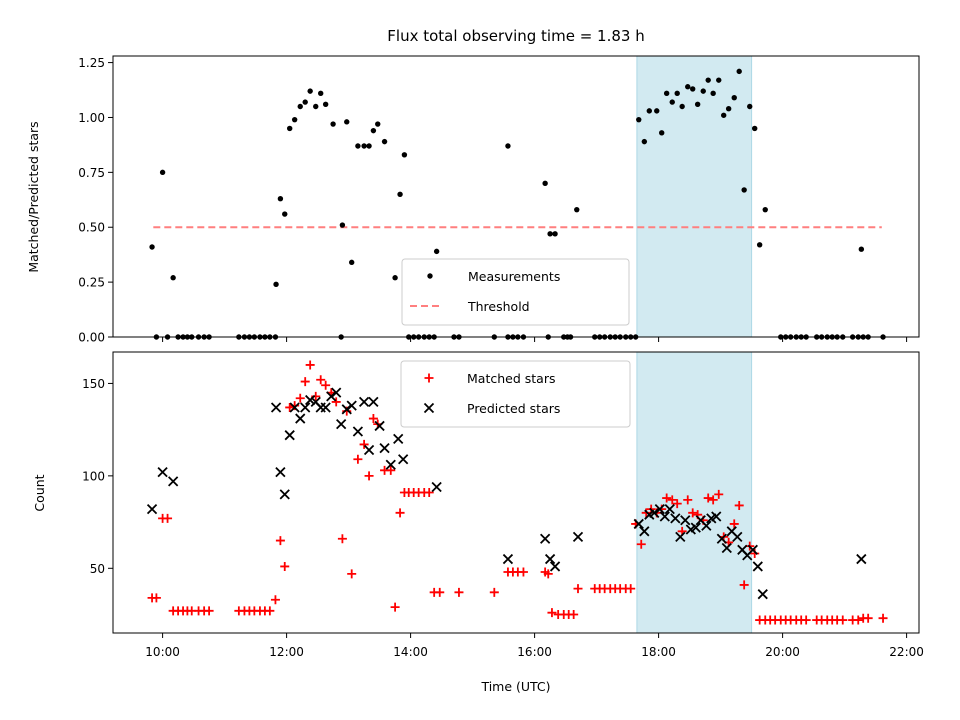 This screenshot has width=960, height=720. Describe the element at coordinates (515, 686) in the screenshot. I see `x-axis-label: Time (UTC)` at that location.